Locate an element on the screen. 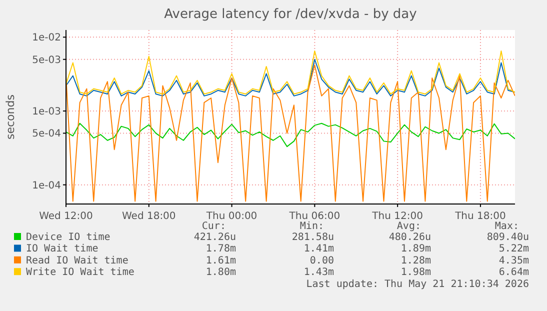  legend-label: Write IO Wait time is located at coordinates (80, 272).